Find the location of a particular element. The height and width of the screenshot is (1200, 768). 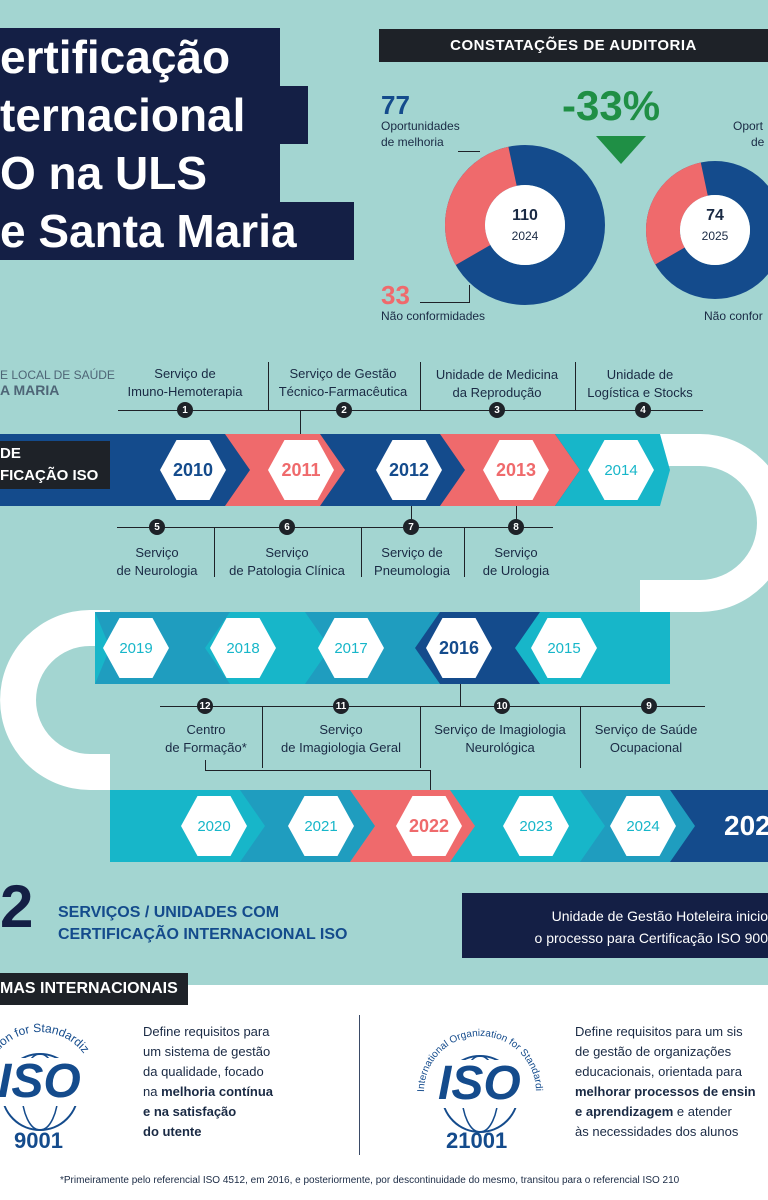

service-11-number: 11 is located at coordinates (341, 706).